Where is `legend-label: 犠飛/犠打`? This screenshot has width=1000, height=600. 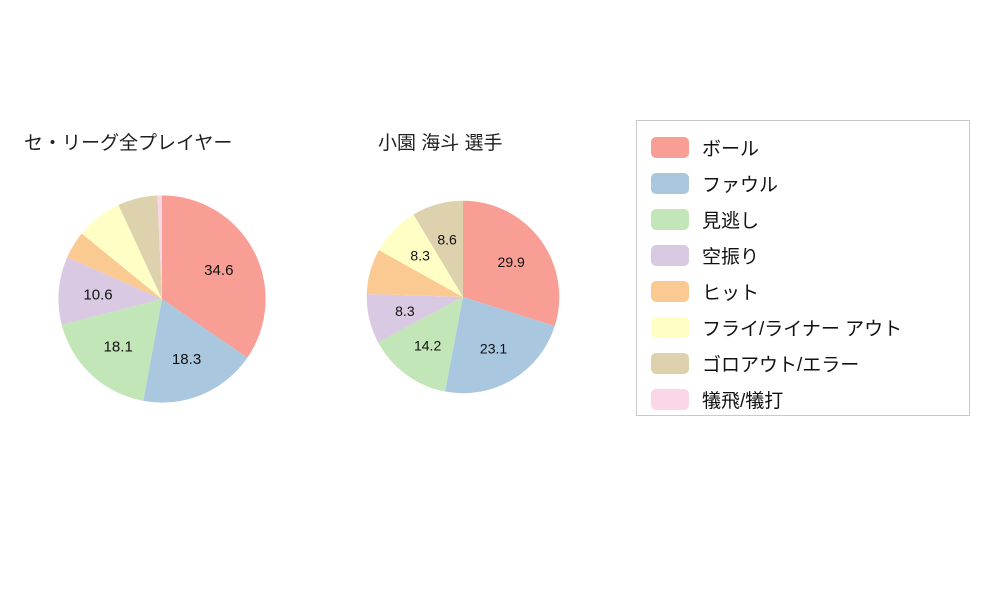
legend-label: 犠飛/犠打 is located at coordinates (743, 401).